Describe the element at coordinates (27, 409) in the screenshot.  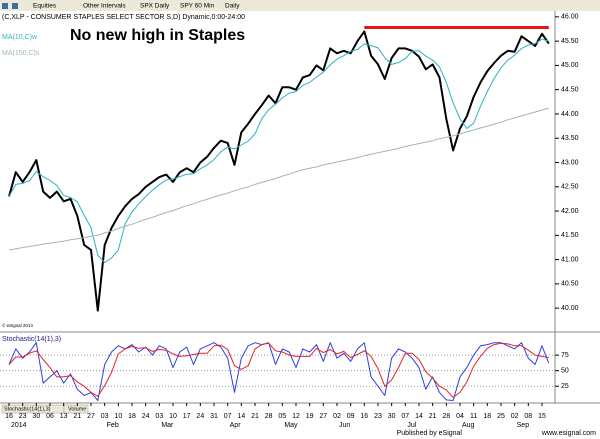
I see `tab-label: Stochastic(14(1),3)` at that location.